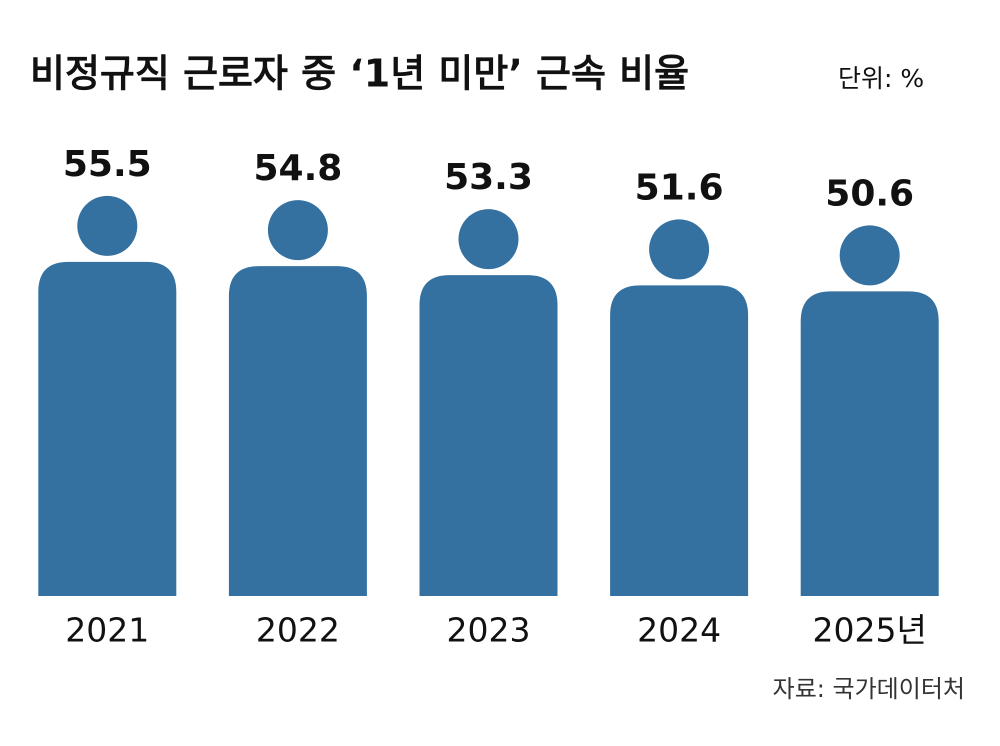  Describe the element at coordinates (870, 630) in the screenshot. I see `x-tick-label: 2025년` at that location.